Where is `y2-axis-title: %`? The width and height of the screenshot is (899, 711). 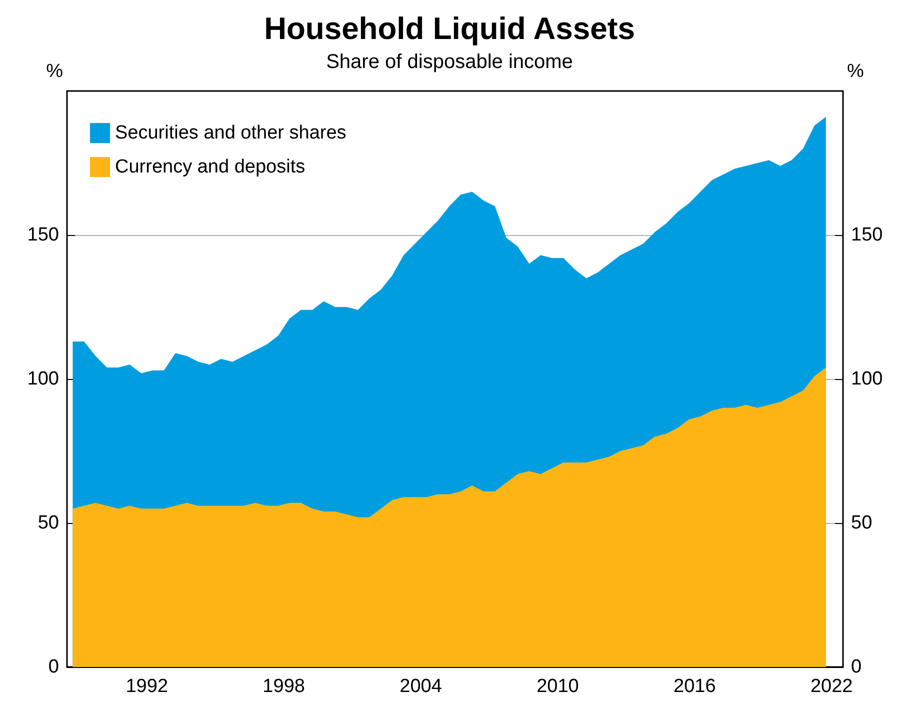 y2-axis-title: % is located at coordinates (855, 71).